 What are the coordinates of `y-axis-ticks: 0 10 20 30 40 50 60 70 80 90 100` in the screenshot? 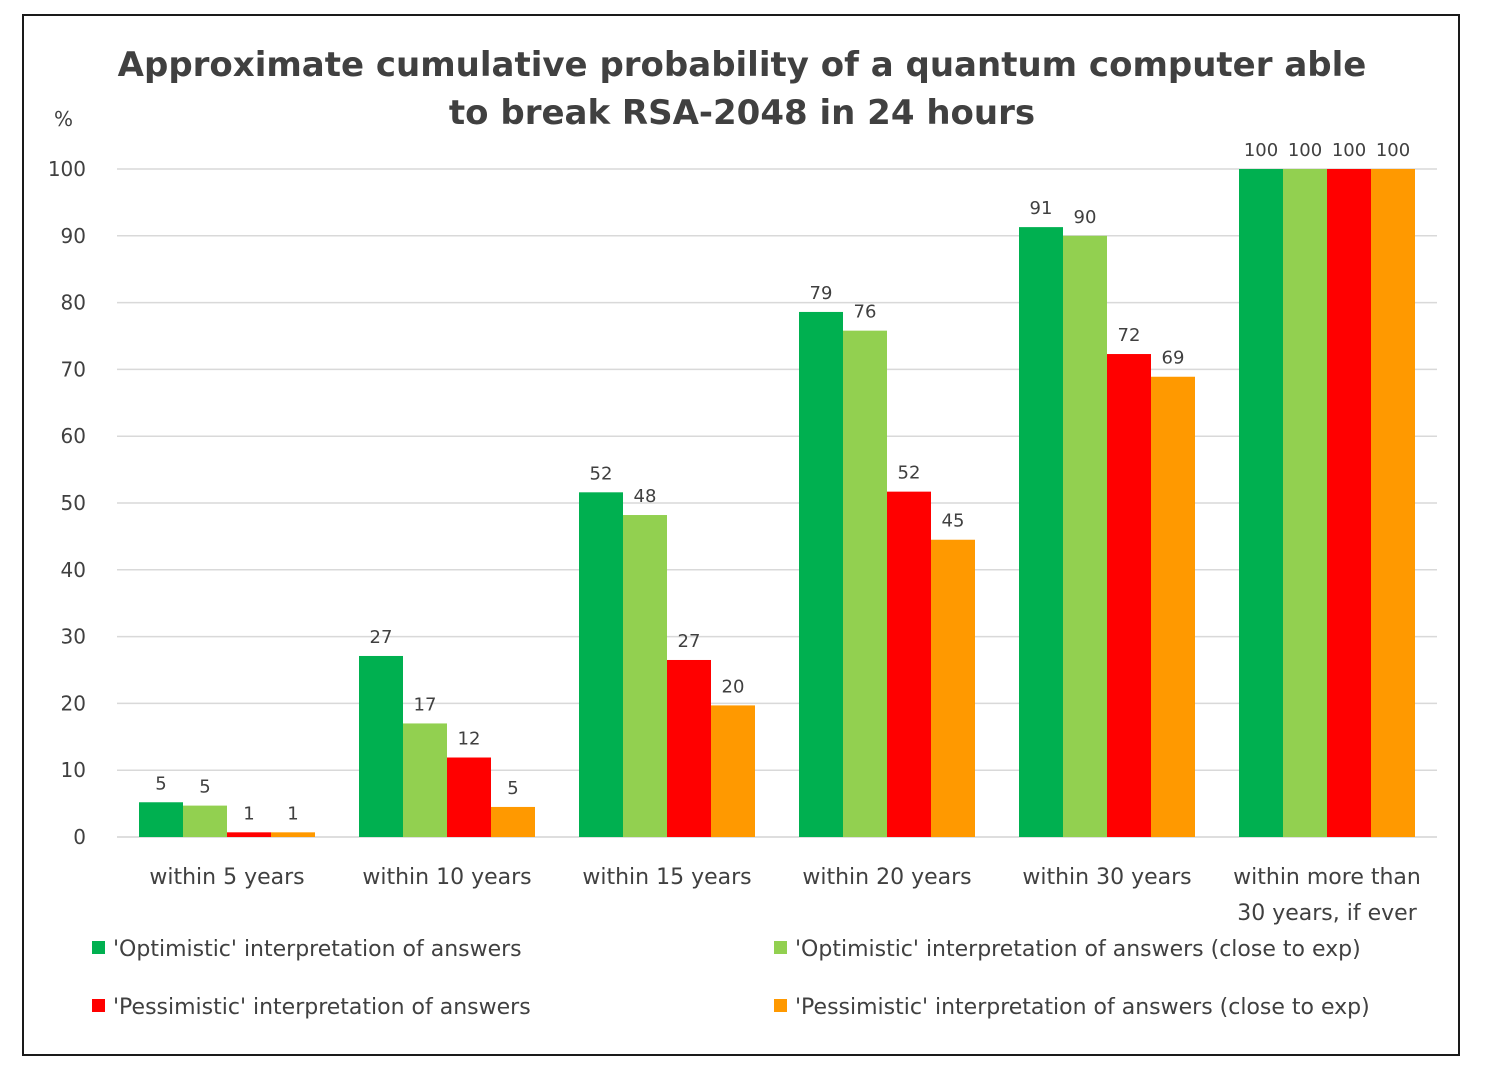 It's located at (67, 503).